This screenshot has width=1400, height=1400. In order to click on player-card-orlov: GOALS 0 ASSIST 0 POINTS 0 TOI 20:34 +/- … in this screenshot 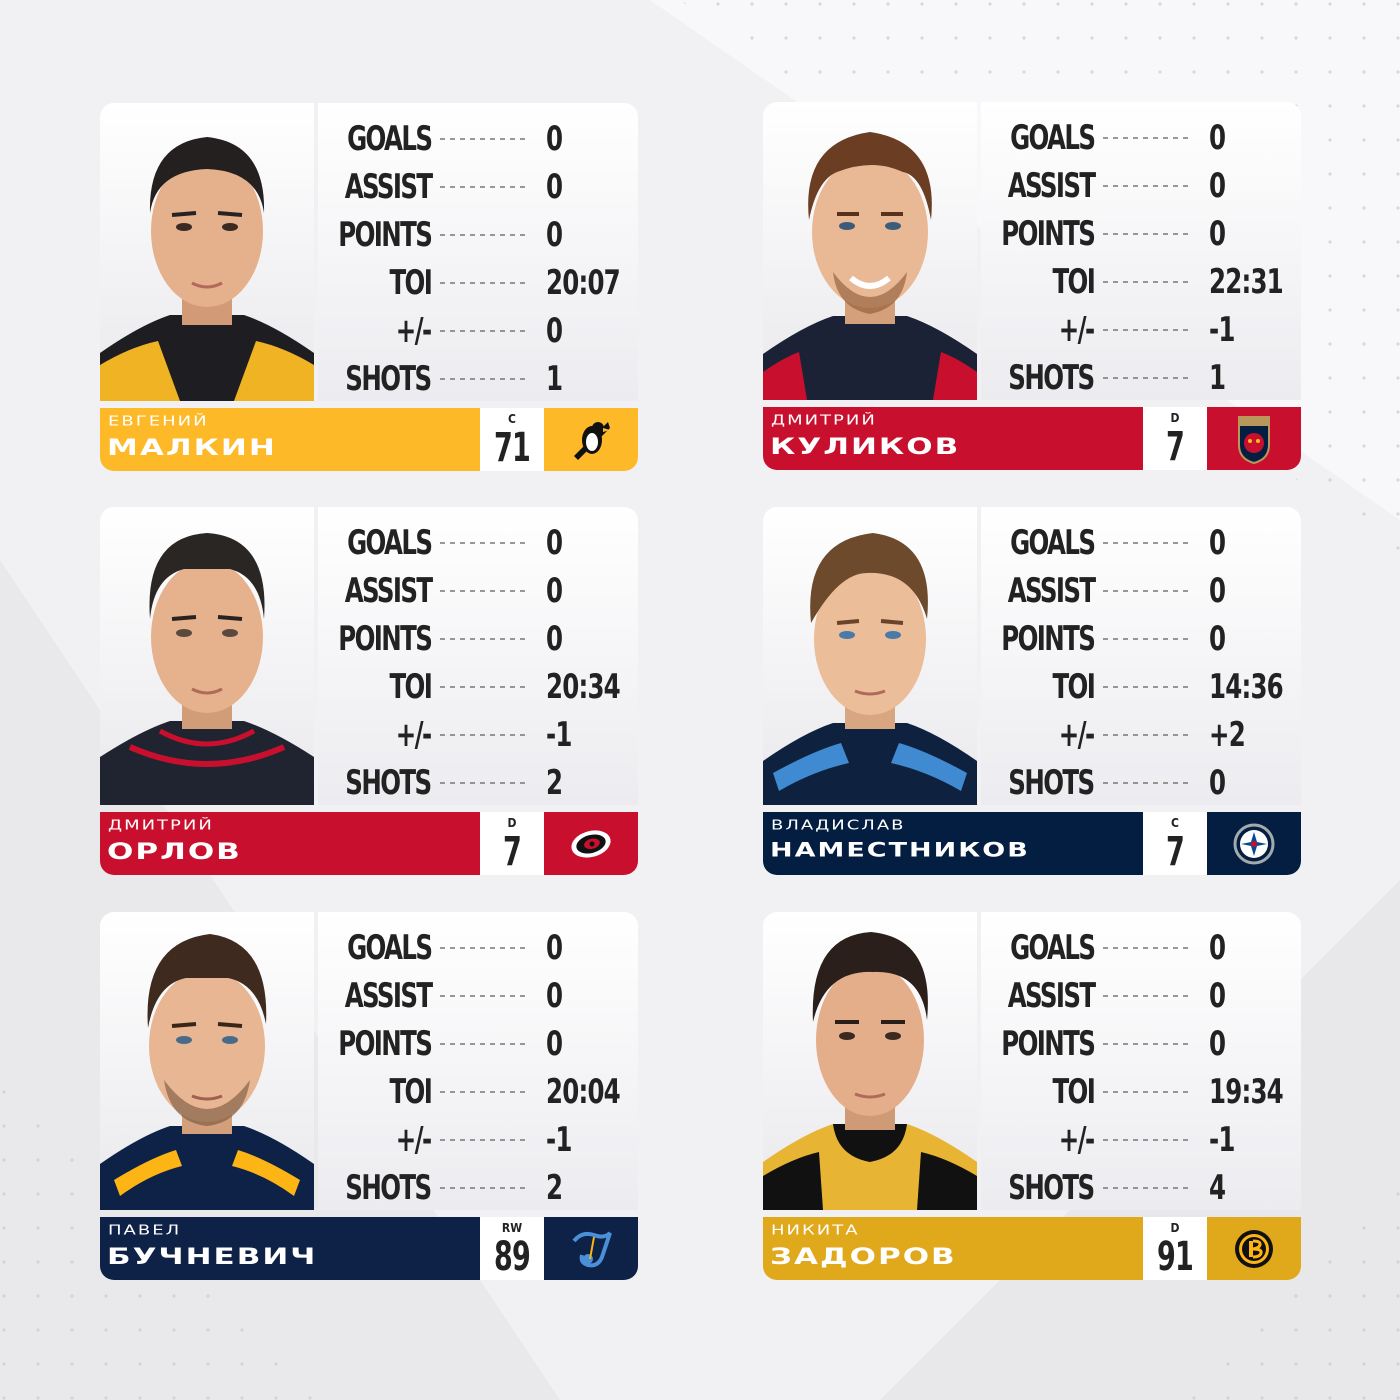, I will do `click(369, 691)`.